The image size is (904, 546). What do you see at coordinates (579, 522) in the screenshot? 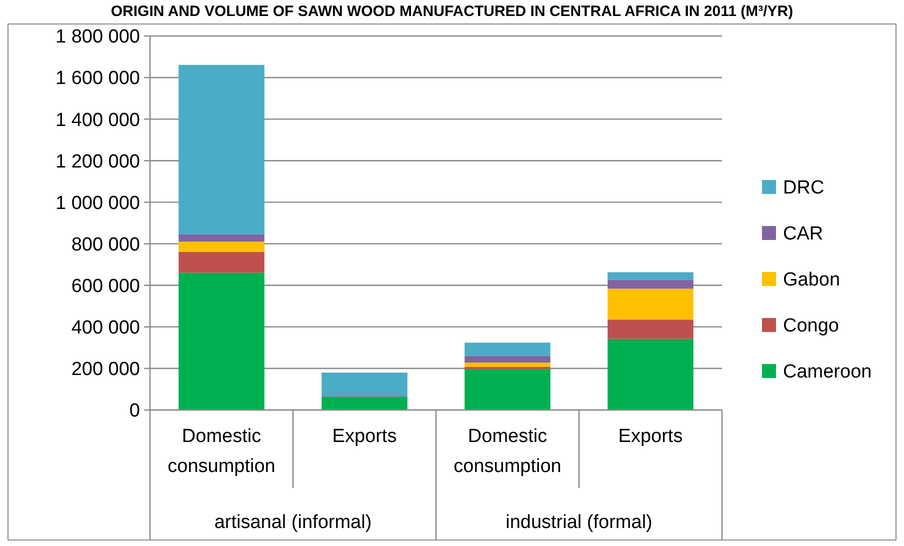
I see `text: industrial (formal)` at bounding box center [579, 522].